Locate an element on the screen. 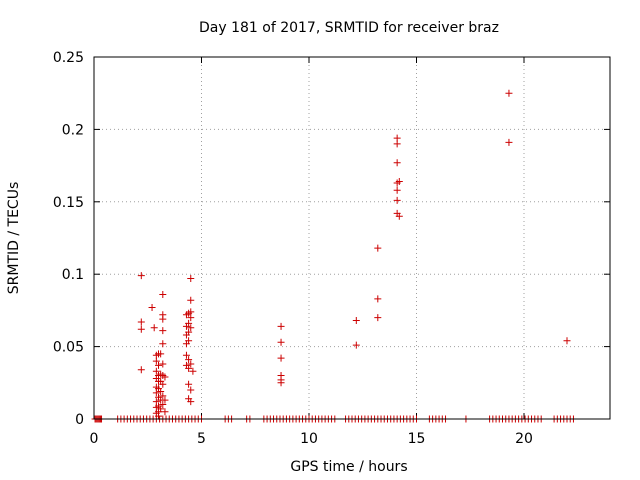 This screenshot has height=480, width=640. x-tick-label: 20 is located at coordinates (524, 439).